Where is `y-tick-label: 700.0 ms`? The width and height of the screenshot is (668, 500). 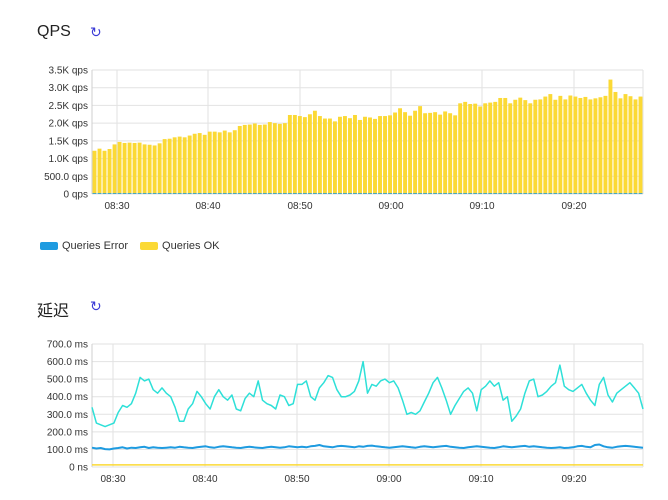
y-tick-label: 700.0 ms is located at coordinates (67, 345).